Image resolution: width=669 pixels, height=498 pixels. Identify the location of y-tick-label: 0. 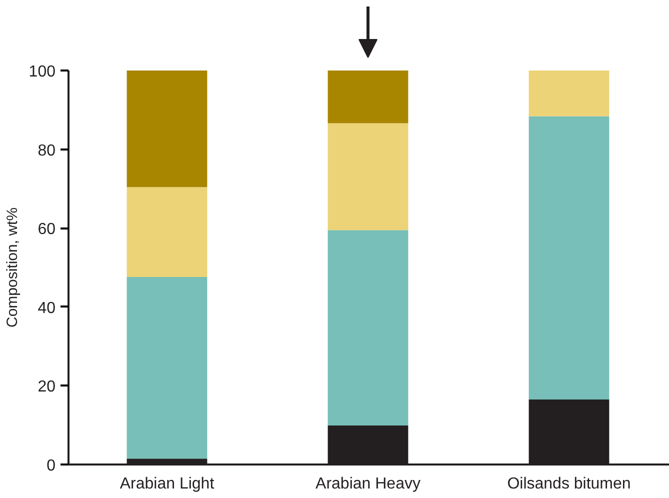
(51, 466).